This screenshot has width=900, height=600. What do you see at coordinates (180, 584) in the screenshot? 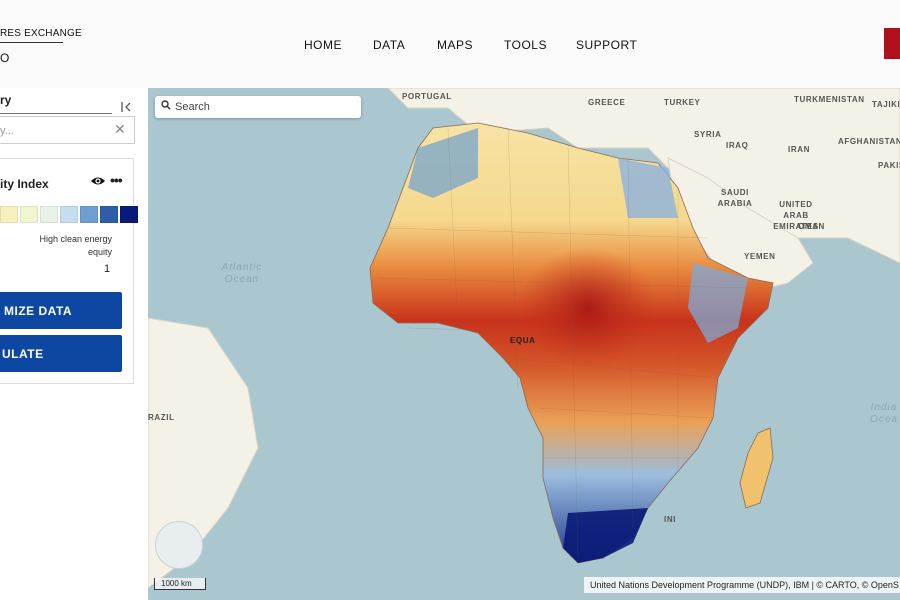
I see `scale-bar: 1000 km` at bounding box center [180, 584].